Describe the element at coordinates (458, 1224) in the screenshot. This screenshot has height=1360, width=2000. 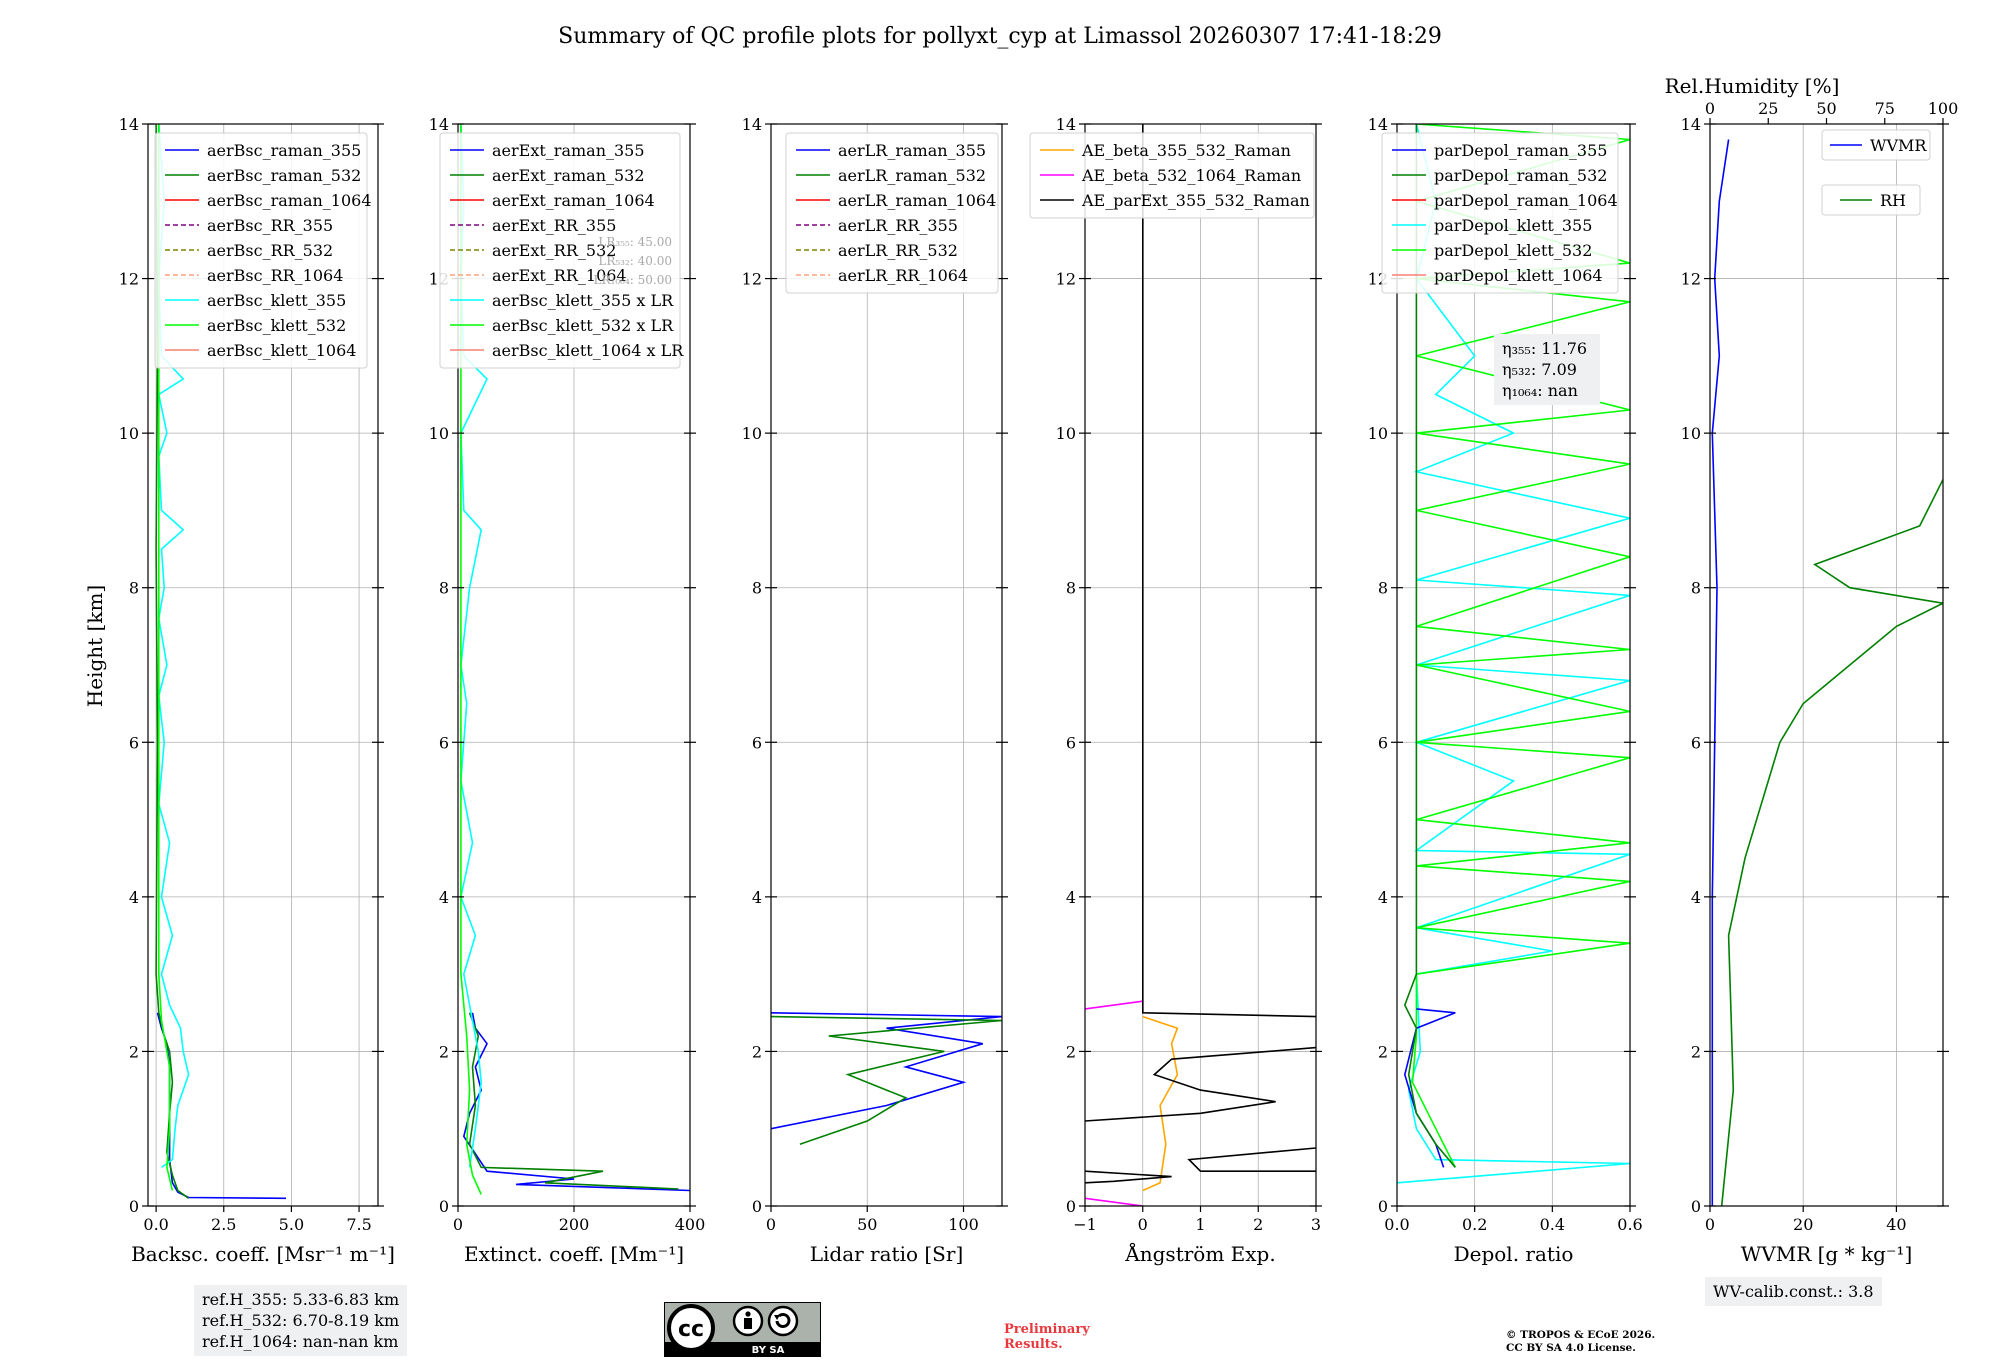
I see `x-tick-label: 0` at that location.